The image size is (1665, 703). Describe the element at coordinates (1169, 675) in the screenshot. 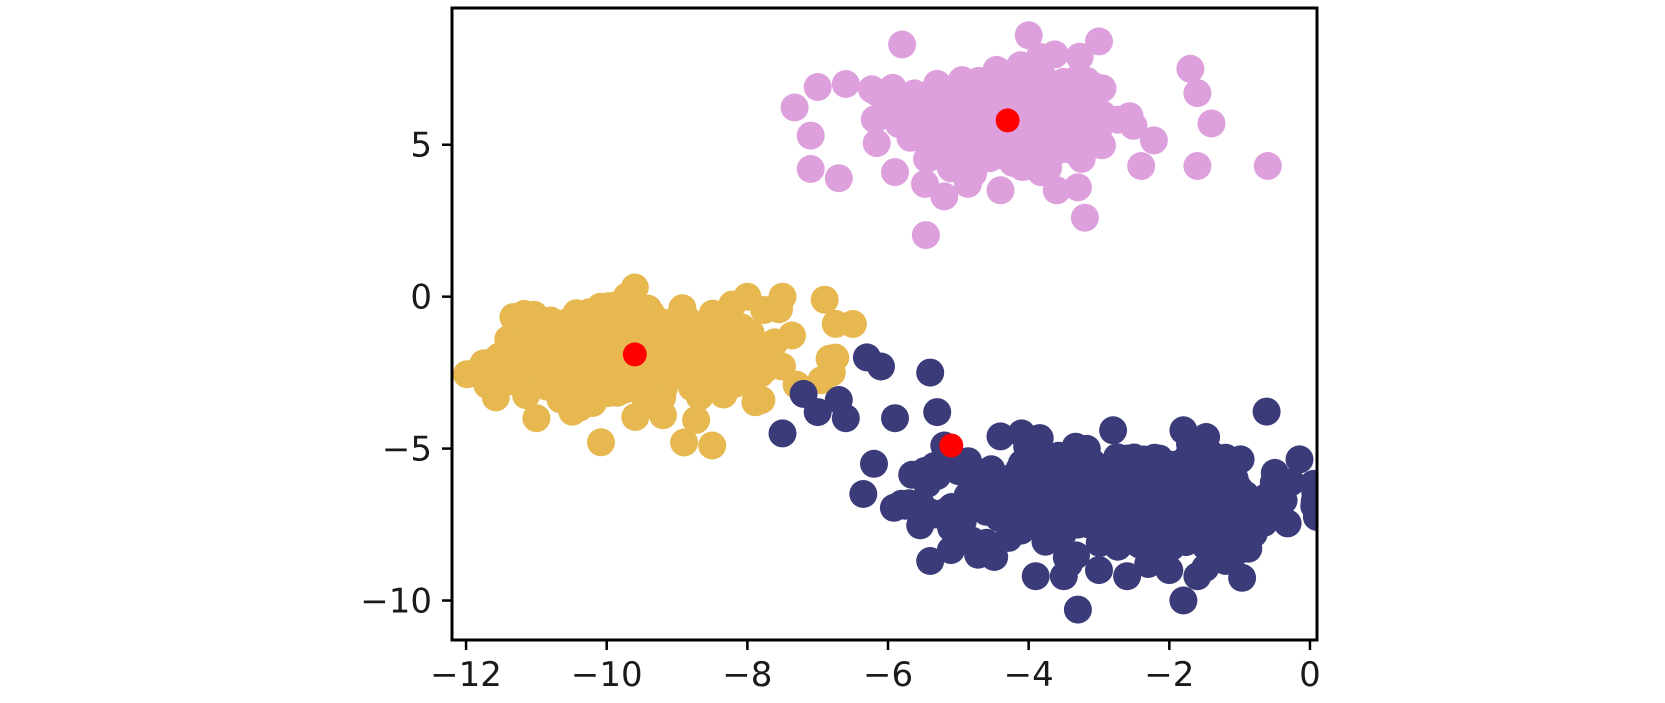

I see `x-tick-label: −2` at that location.